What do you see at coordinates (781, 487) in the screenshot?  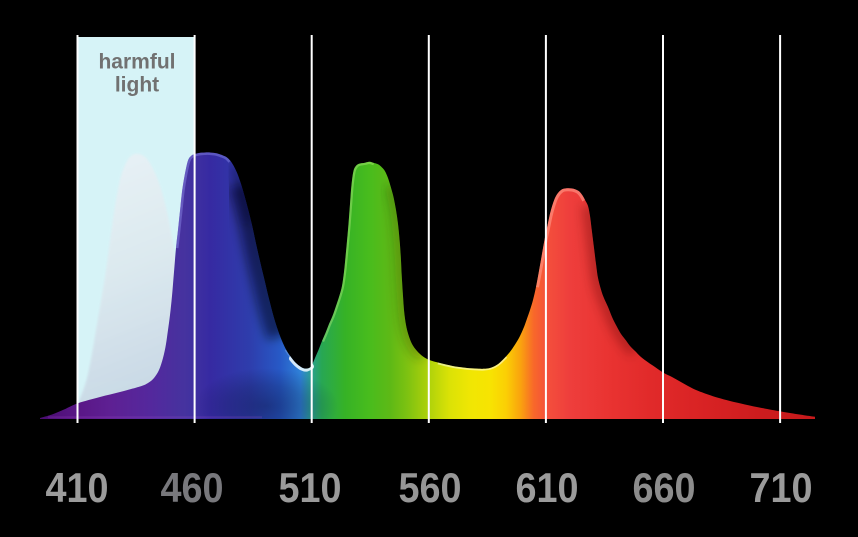 I see `svg-text: 710` at bounding box center [781, 487].